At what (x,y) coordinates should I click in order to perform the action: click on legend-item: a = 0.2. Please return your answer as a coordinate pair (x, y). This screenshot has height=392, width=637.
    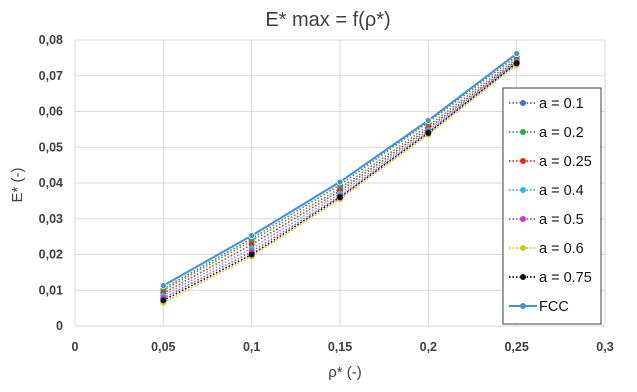
    Looking at the image, I should click on (546, 133).